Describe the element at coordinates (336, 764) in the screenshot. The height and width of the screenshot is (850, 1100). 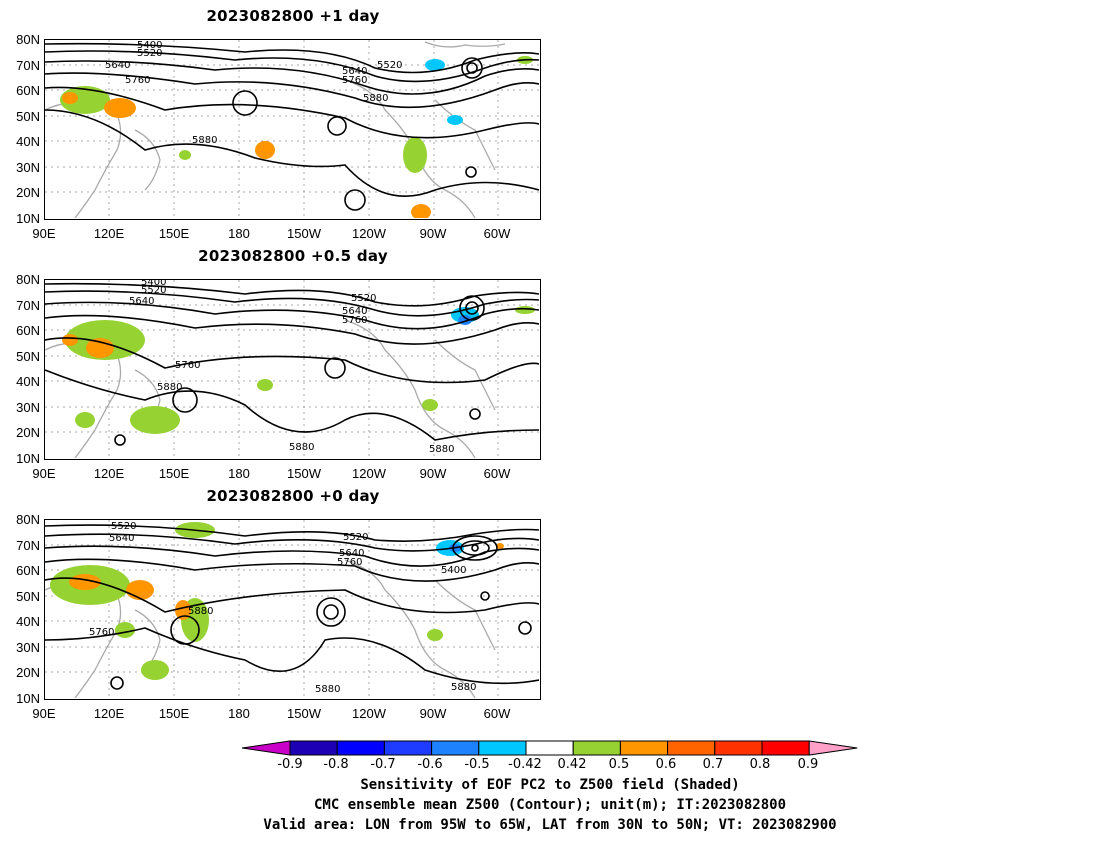
I see `colorbar-tick: -0.8` at that location.